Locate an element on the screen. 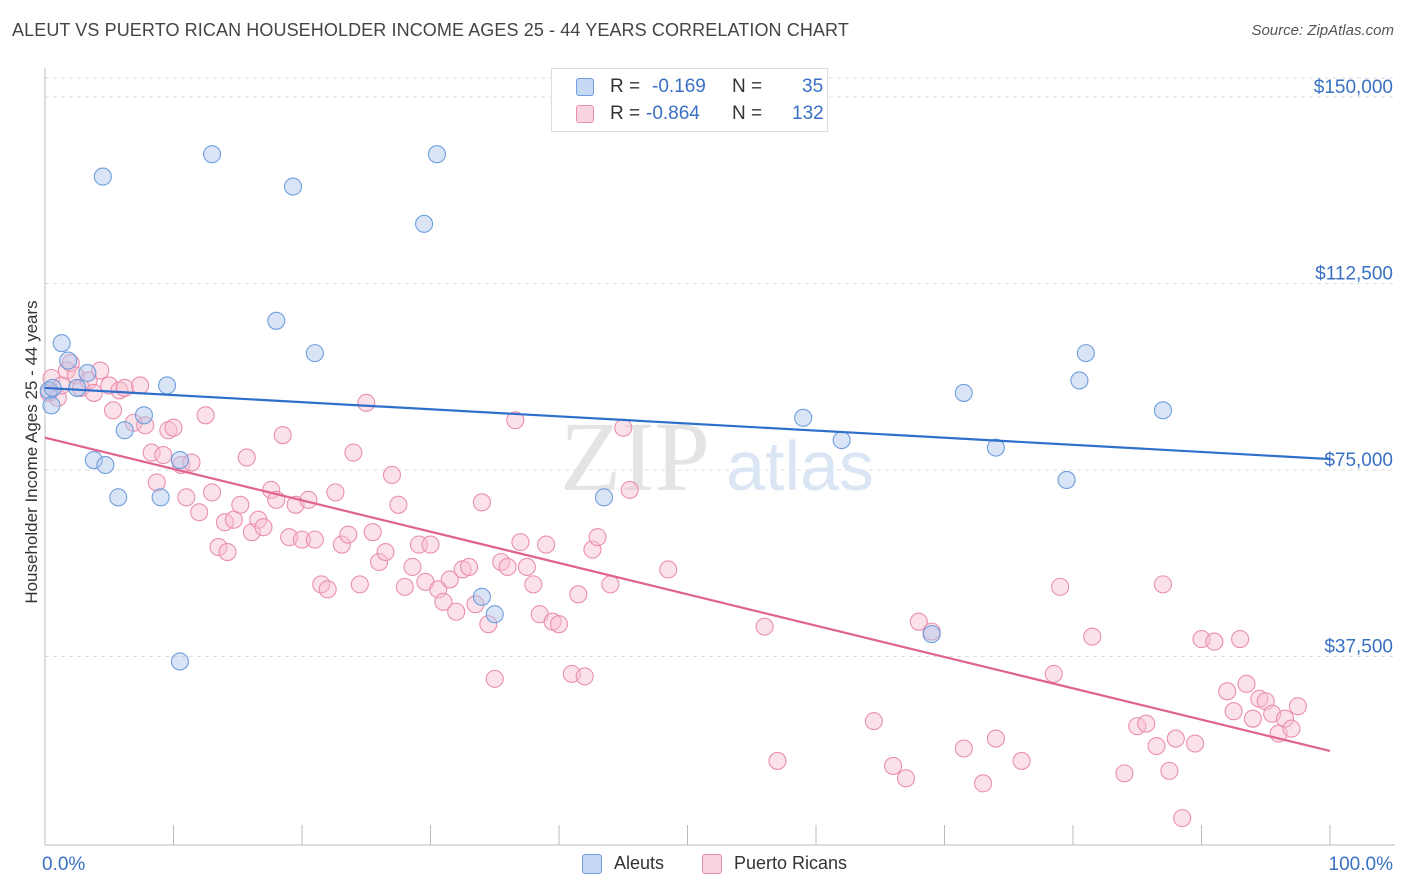 The height and width of the screenshot is (892, 1406). r-label: R = is located at coordinates (625, 86).